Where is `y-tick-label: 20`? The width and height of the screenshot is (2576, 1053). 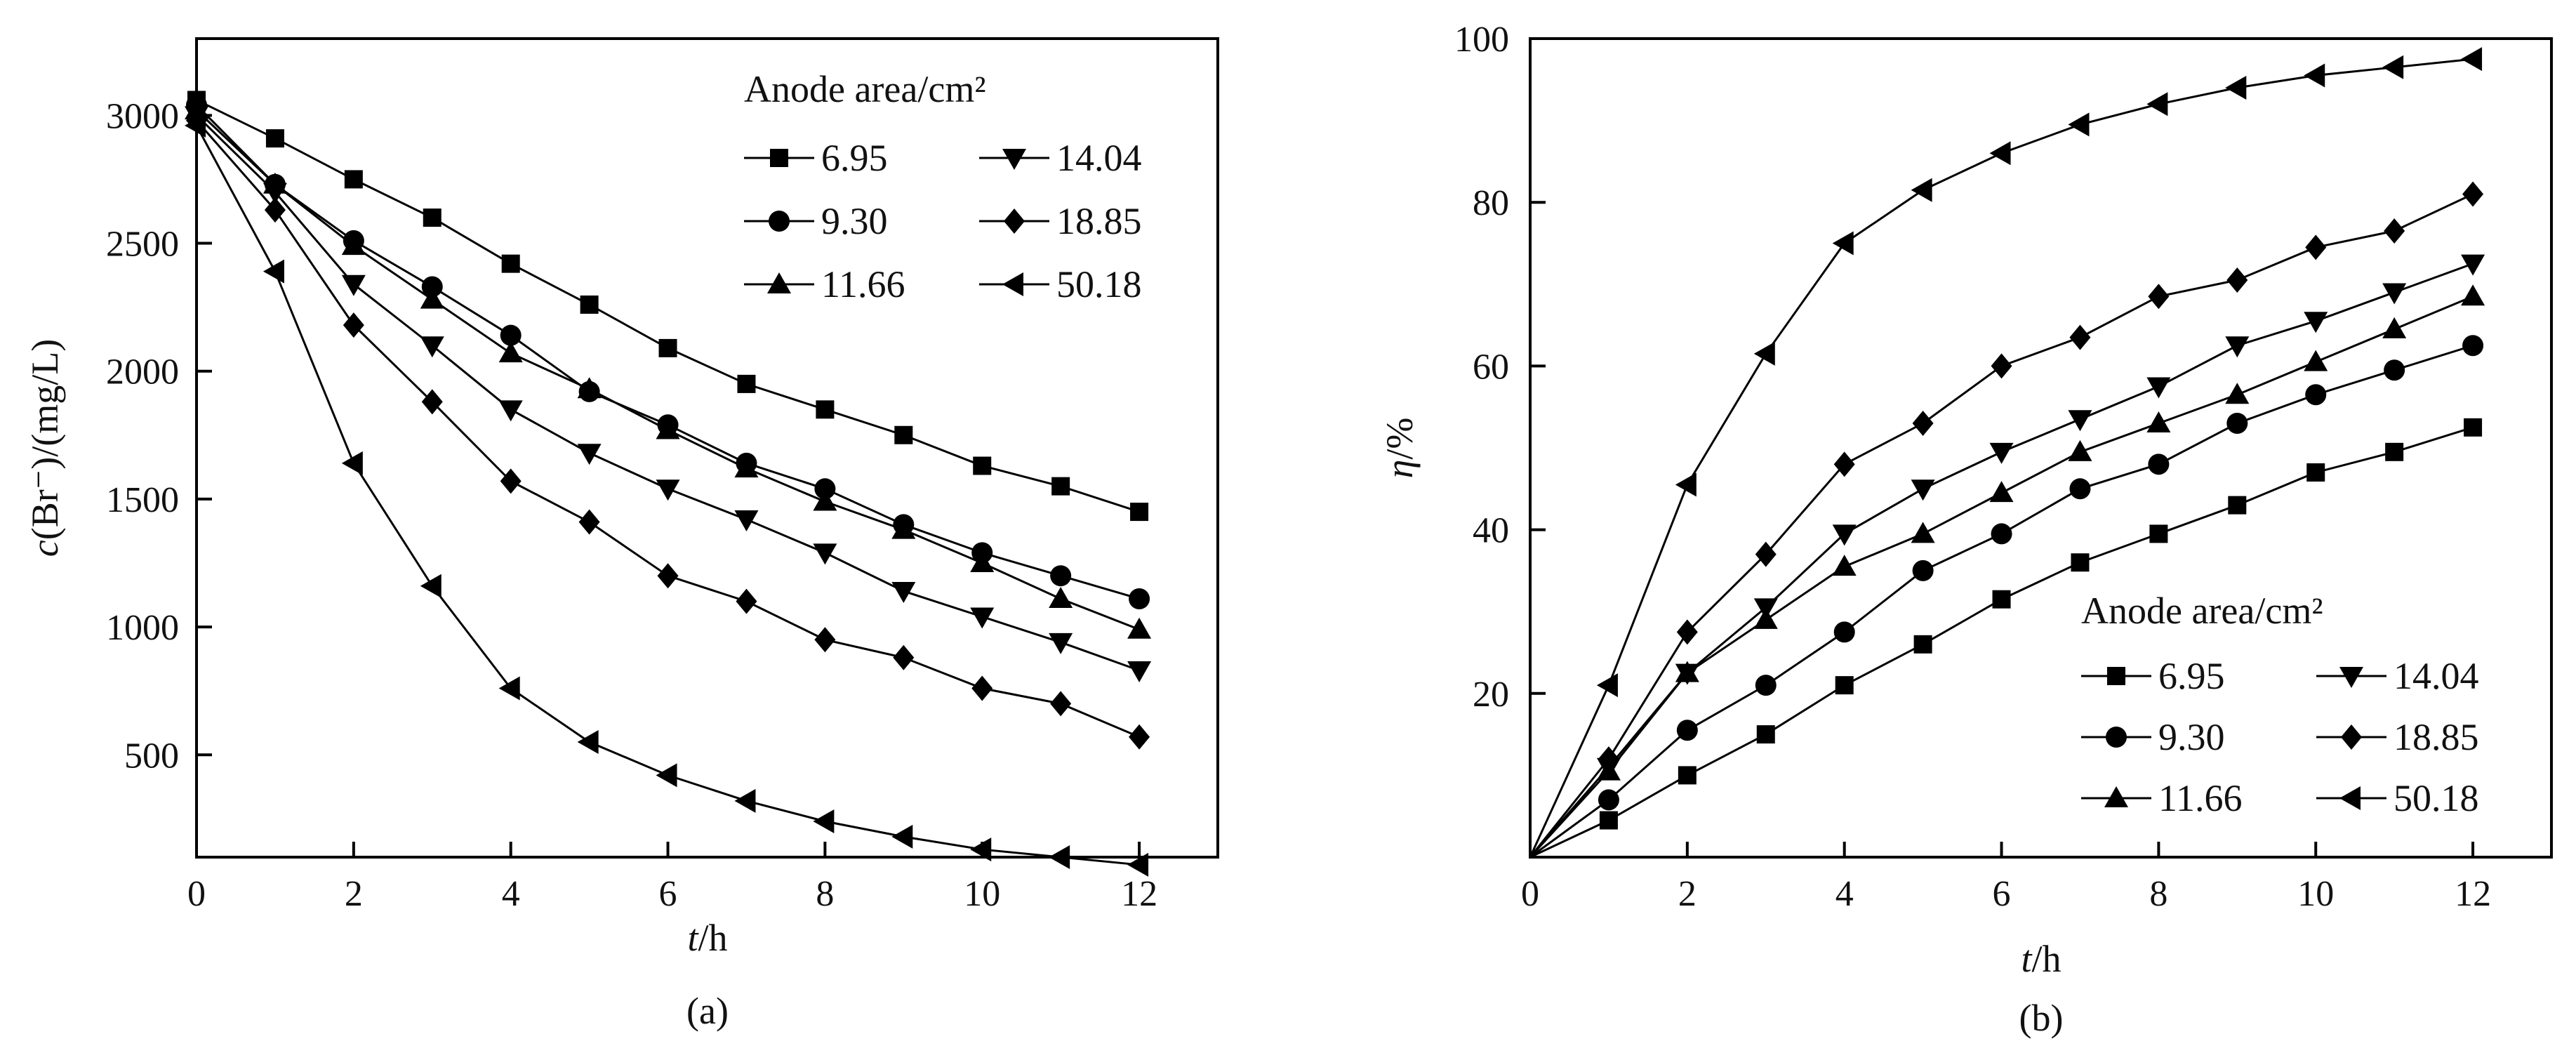 y-tick-label: 20 is located at coordinates (1491, 695).